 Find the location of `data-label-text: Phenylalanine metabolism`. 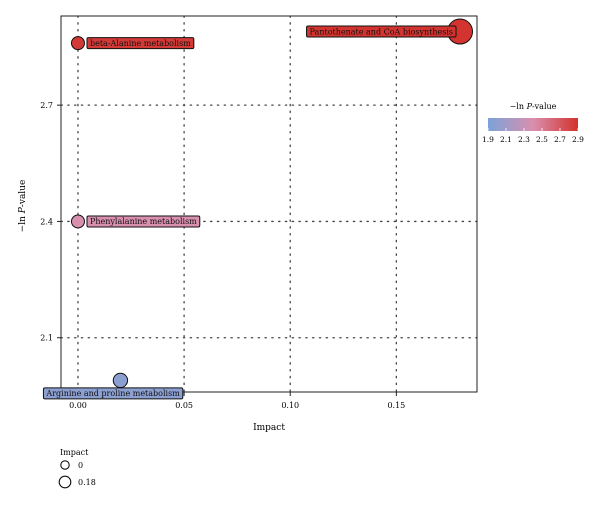

data-label-text: Phenylalanine metabolism is located at coordinates (143, 221).